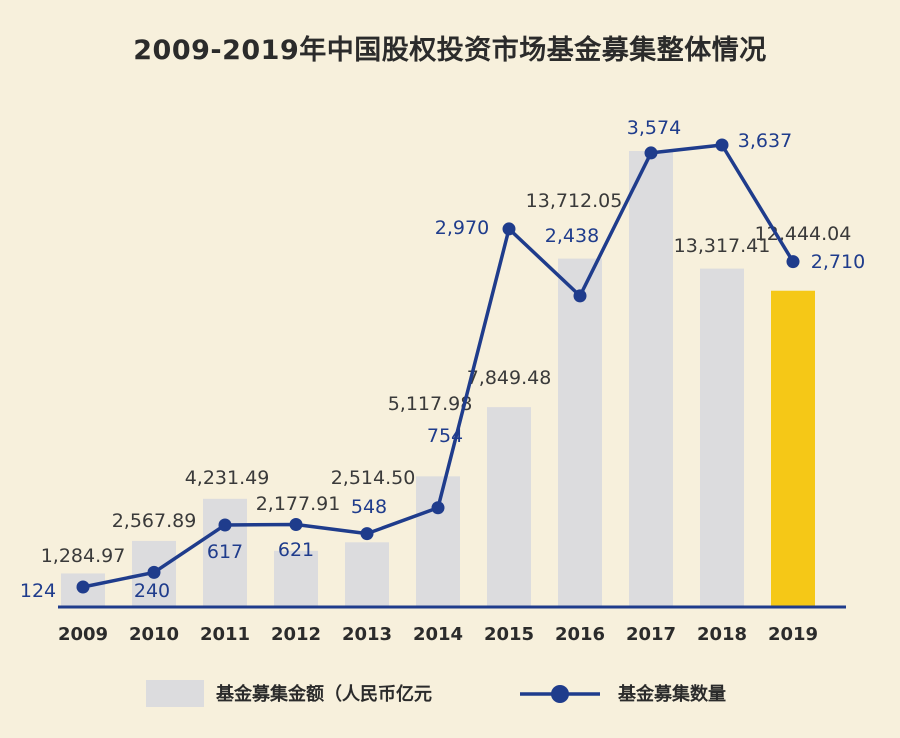 Image resolution: width=900 pixels, height=738 pixels. What do you see at coordinates (509, 506) in the screenshot?
I see `bar-2015` at bounding box center [509, 506].